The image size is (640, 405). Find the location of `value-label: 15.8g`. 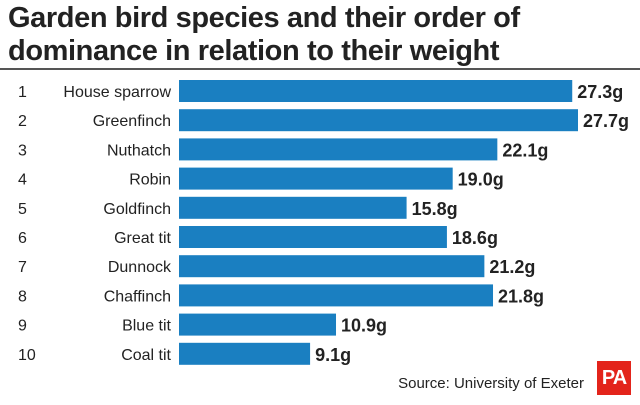

value-label: 15.8g is located at coordinates (435, 209).